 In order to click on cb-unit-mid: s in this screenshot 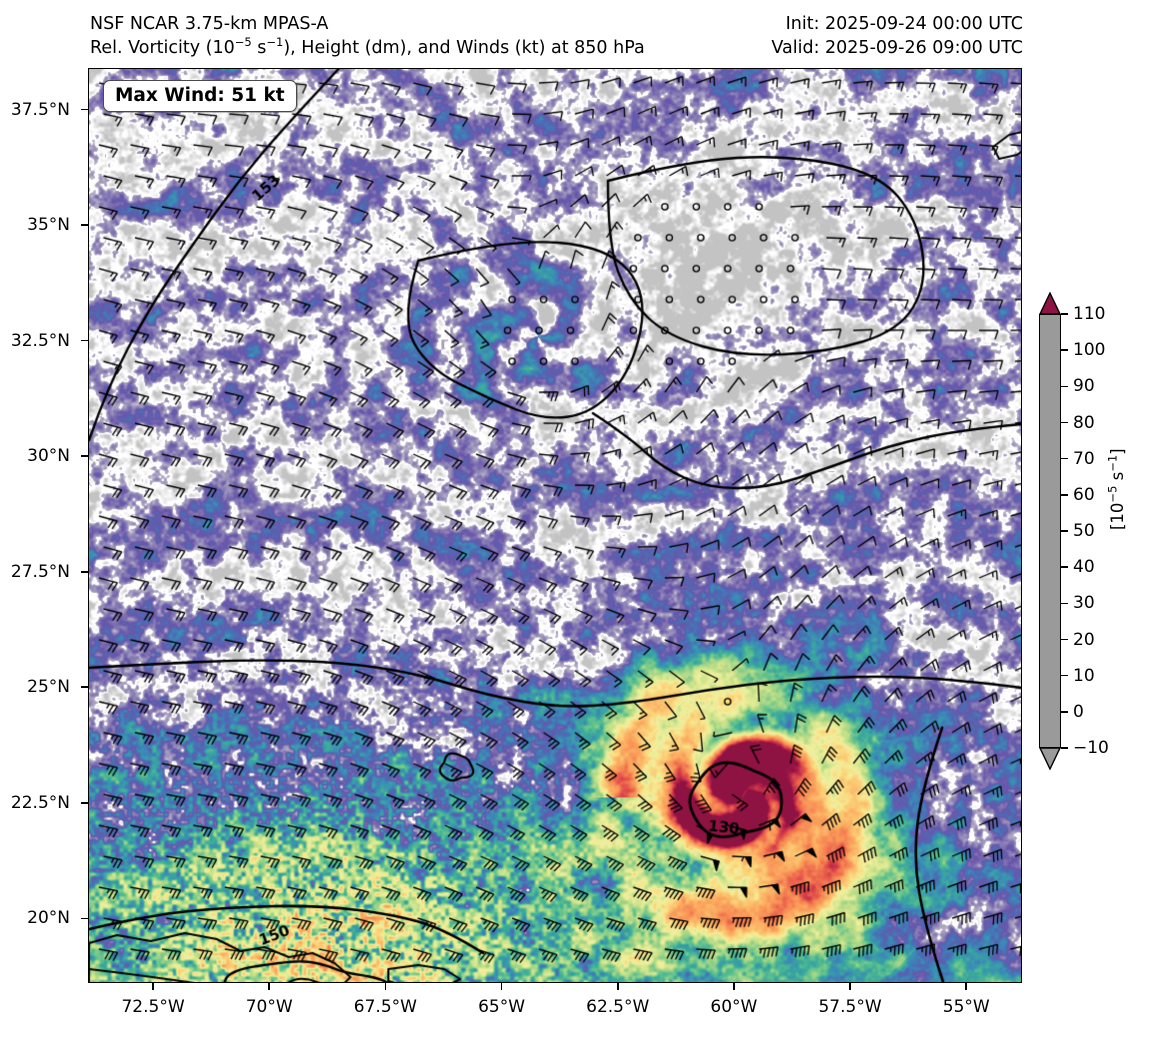, I will do `click(1117, 478)`.